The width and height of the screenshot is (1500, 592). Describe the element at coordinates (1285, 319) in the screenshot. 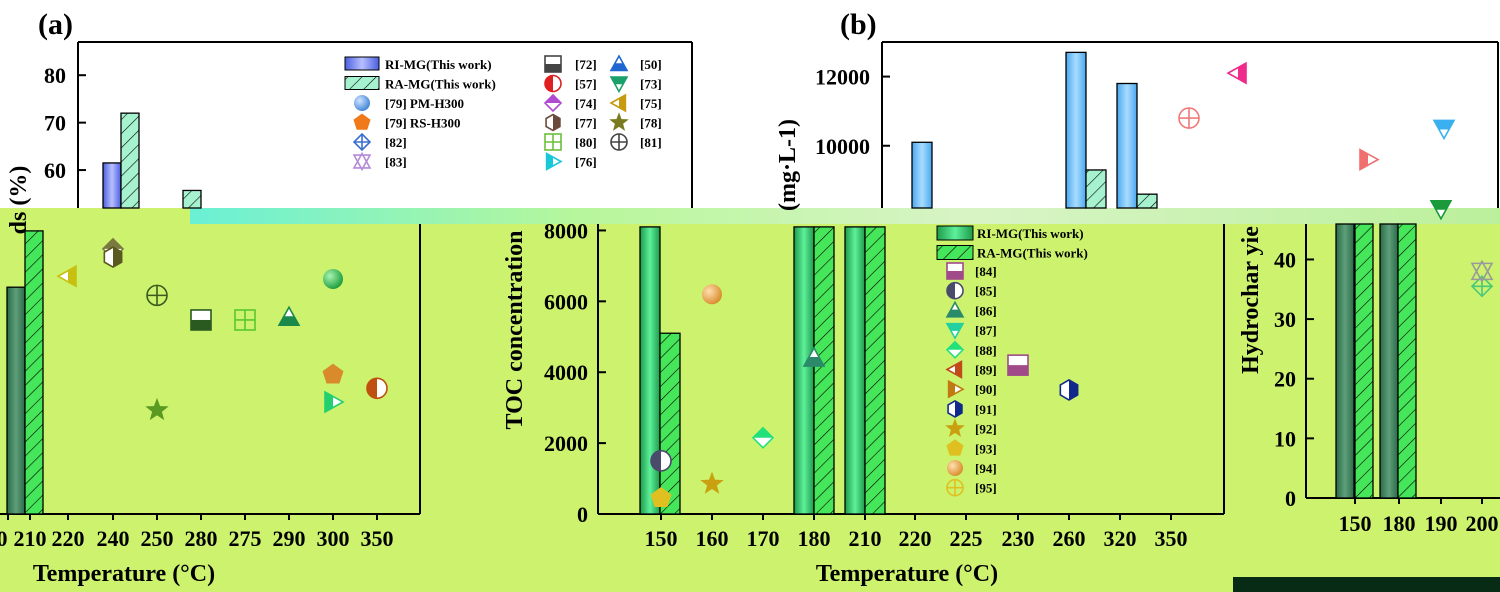

I see `panel-c-ytick-label: 30` at that location.